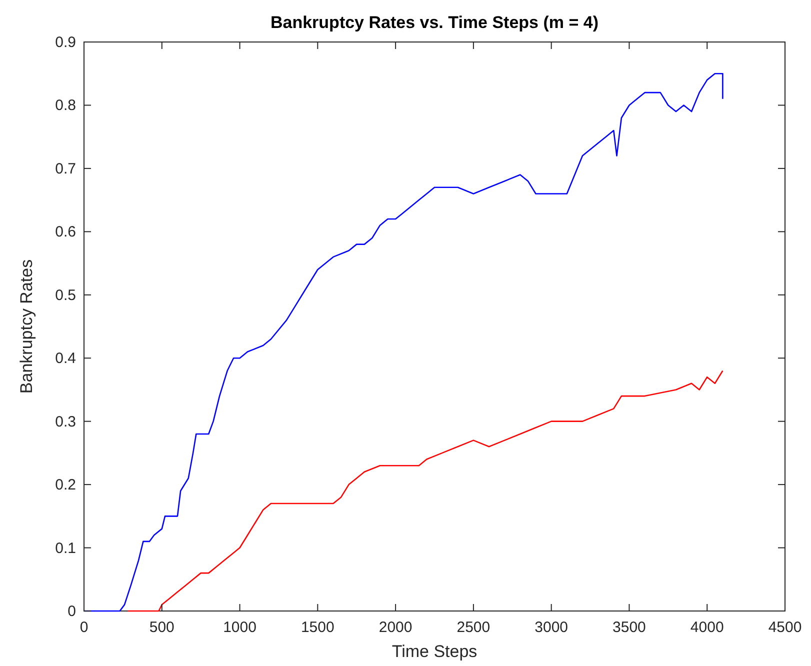 This screenshot has width=811, height=666. Describe the element at coordinates (161, 627) in the screenshot. I see `x-tick-label: 500` at that location.